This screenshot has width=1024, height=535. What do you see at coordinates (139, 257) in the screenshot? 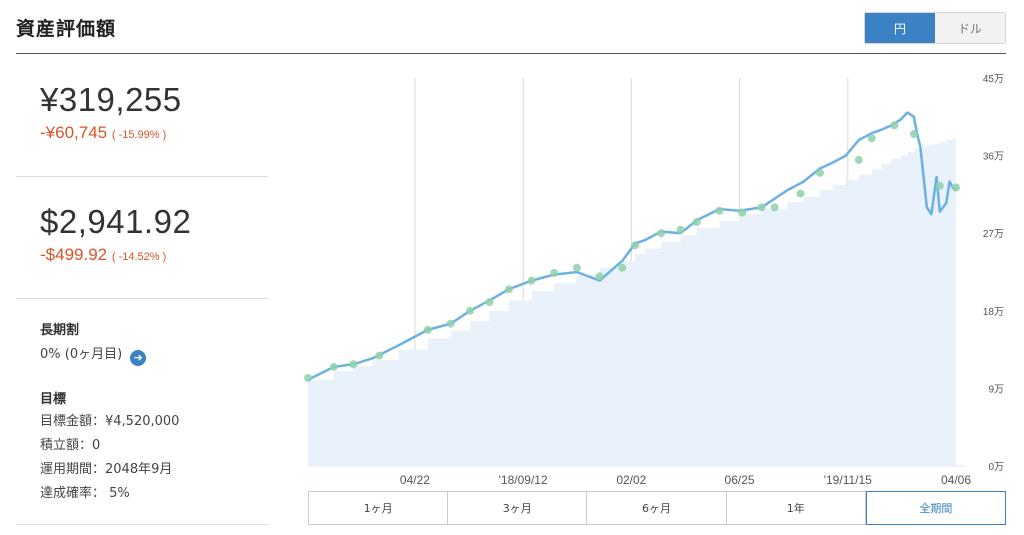
I see `usd-change-percent: ( -14.52% )` at bounding box center [139, 257].